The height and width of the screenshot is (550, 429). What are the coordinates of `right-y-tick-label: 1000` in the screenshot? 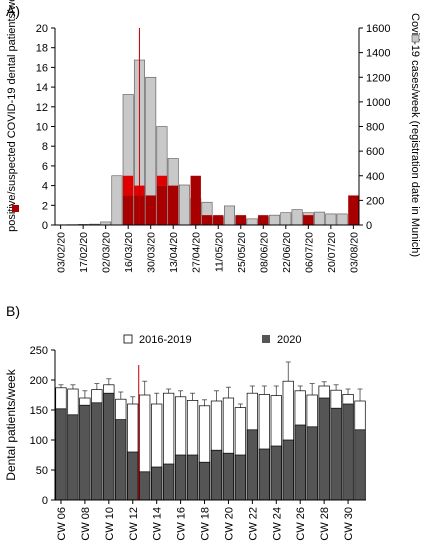 It's located at (378, 103).